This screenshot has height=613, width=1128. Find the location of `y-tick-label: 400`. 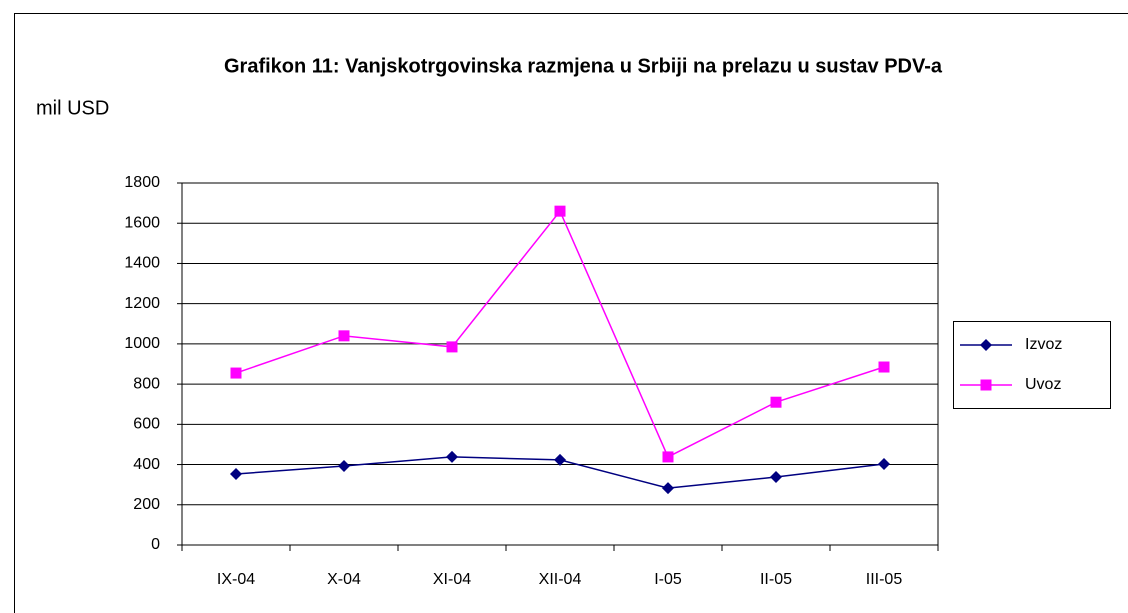

y-tick-label: 400 is located at coordinates (146, 464).